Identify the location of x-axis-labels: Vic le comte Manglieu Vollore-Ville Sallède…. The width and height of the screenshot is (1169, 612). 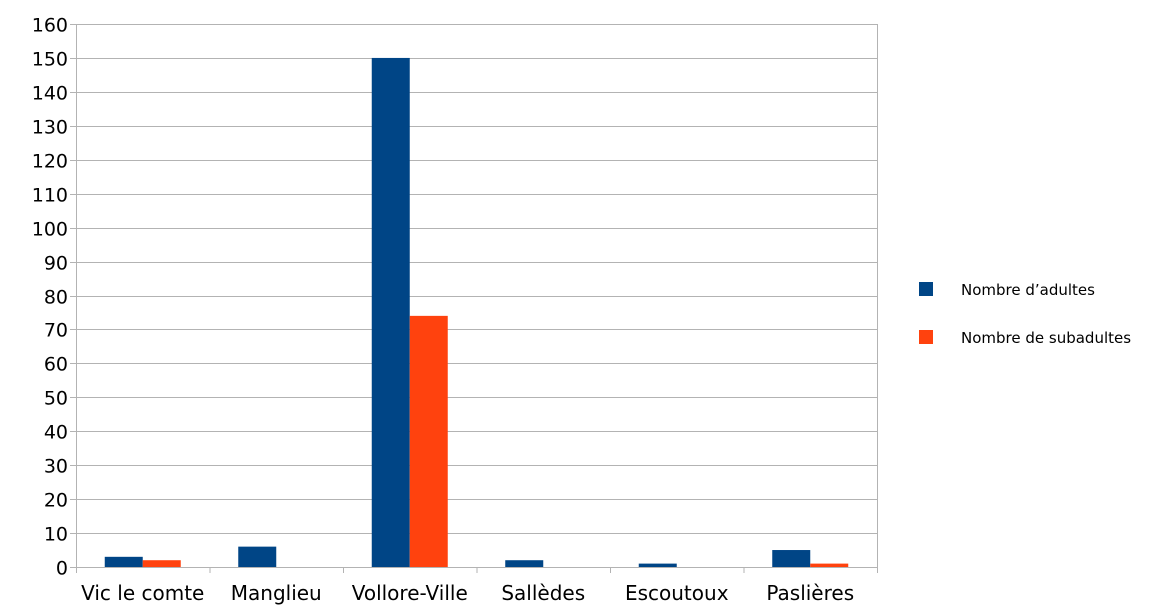
(477, 586).